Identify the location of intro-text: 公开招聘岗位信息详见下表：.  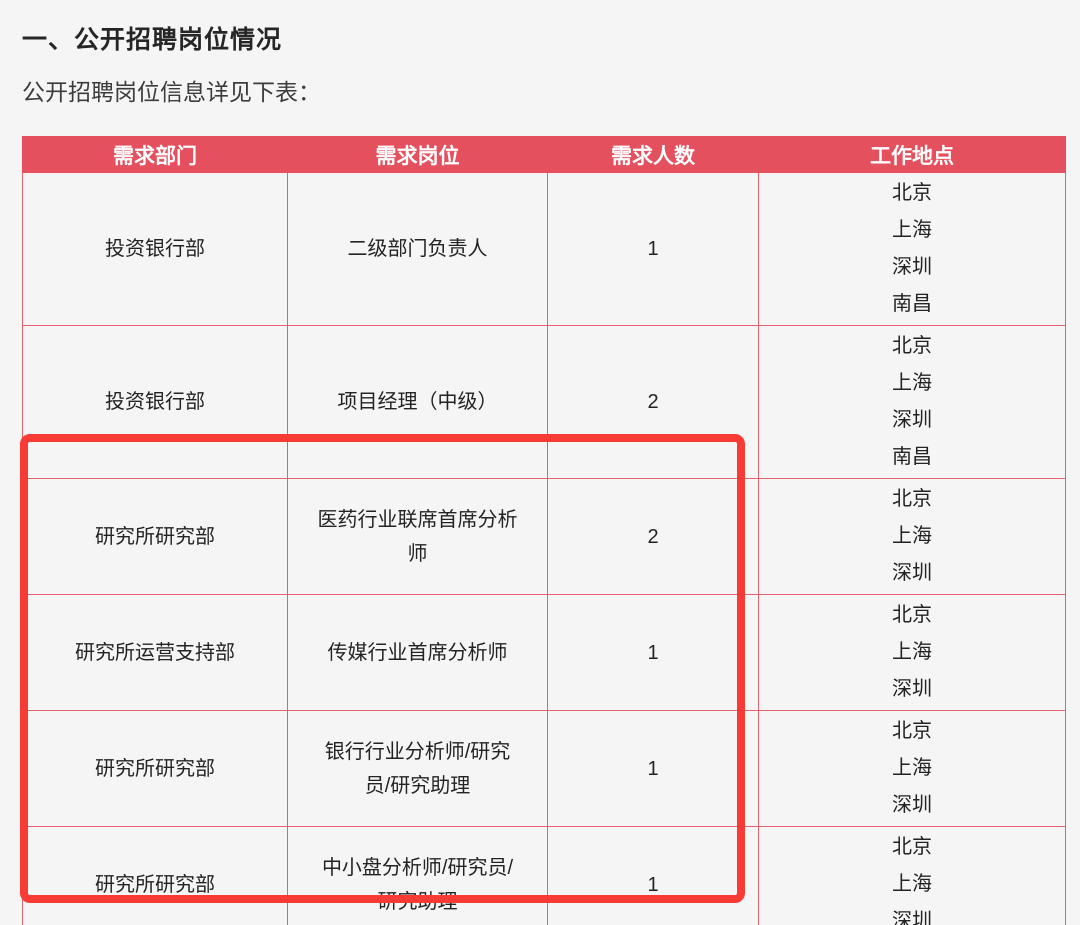
(171, 92).